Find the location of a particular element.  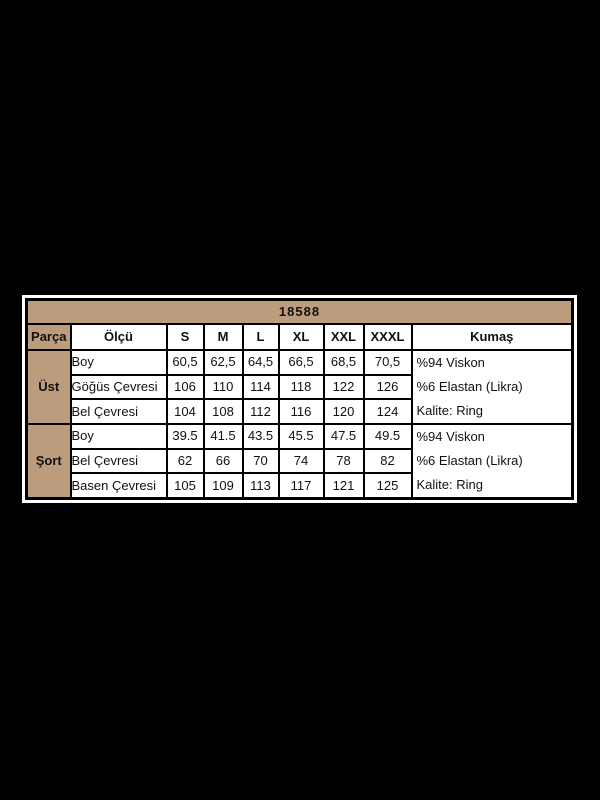

size-value: 68,5 is located at coordinates (343, 362).